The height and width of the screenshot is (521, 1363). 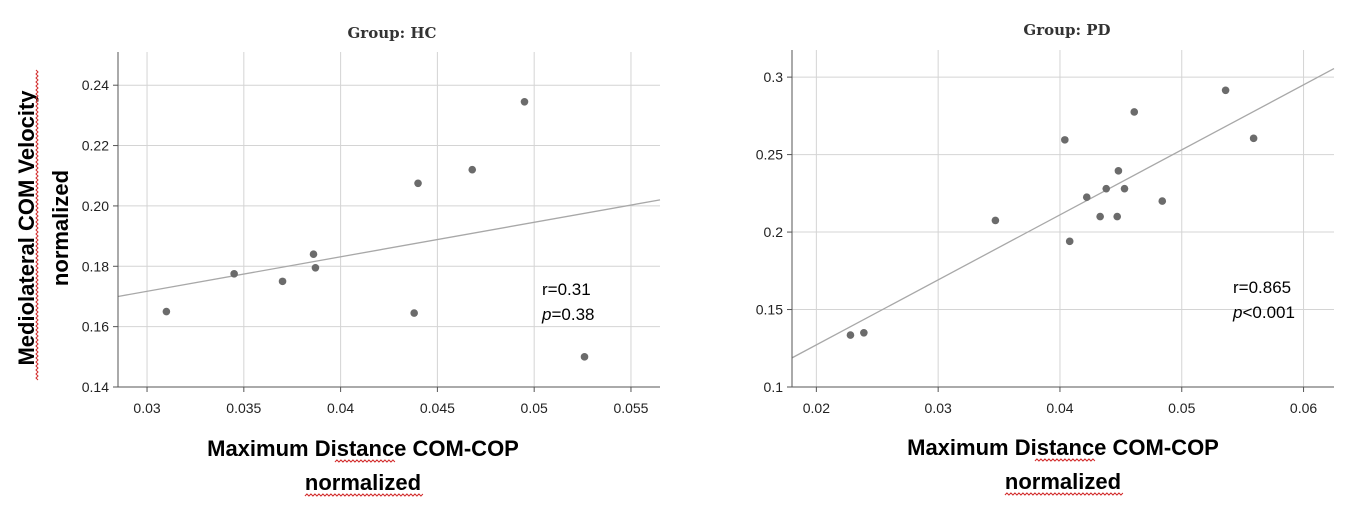 What do you see at coordinates (1052, 212) in the screenshot?
I see `pd-points` at bounding box center [1052, 212].